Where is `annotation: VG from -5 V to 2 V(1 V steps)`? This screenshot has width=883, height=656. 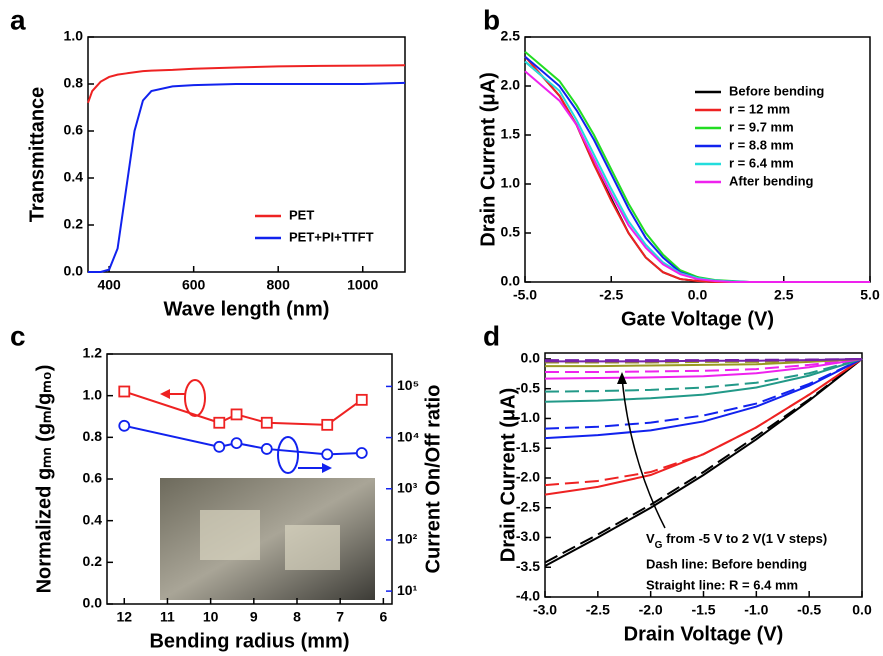 annotation: VG from -5 V to 2 V(1 V steps) is located at coordinates (736, 541).